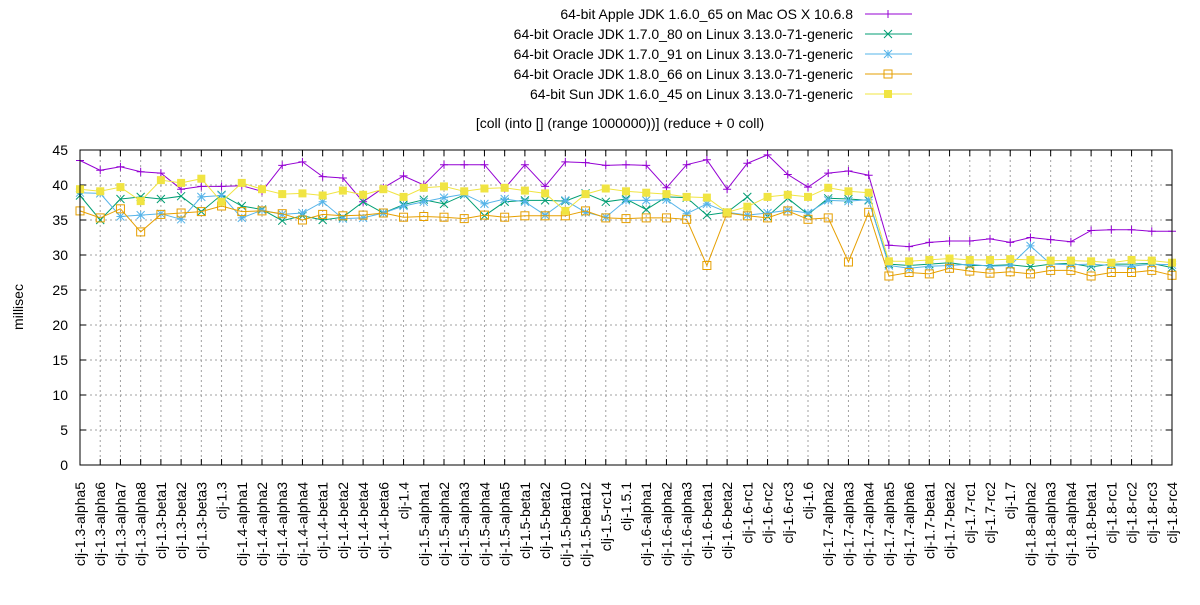  I want to click on x-tick-label: clj-1.5-alpha1, so click(424, 524).